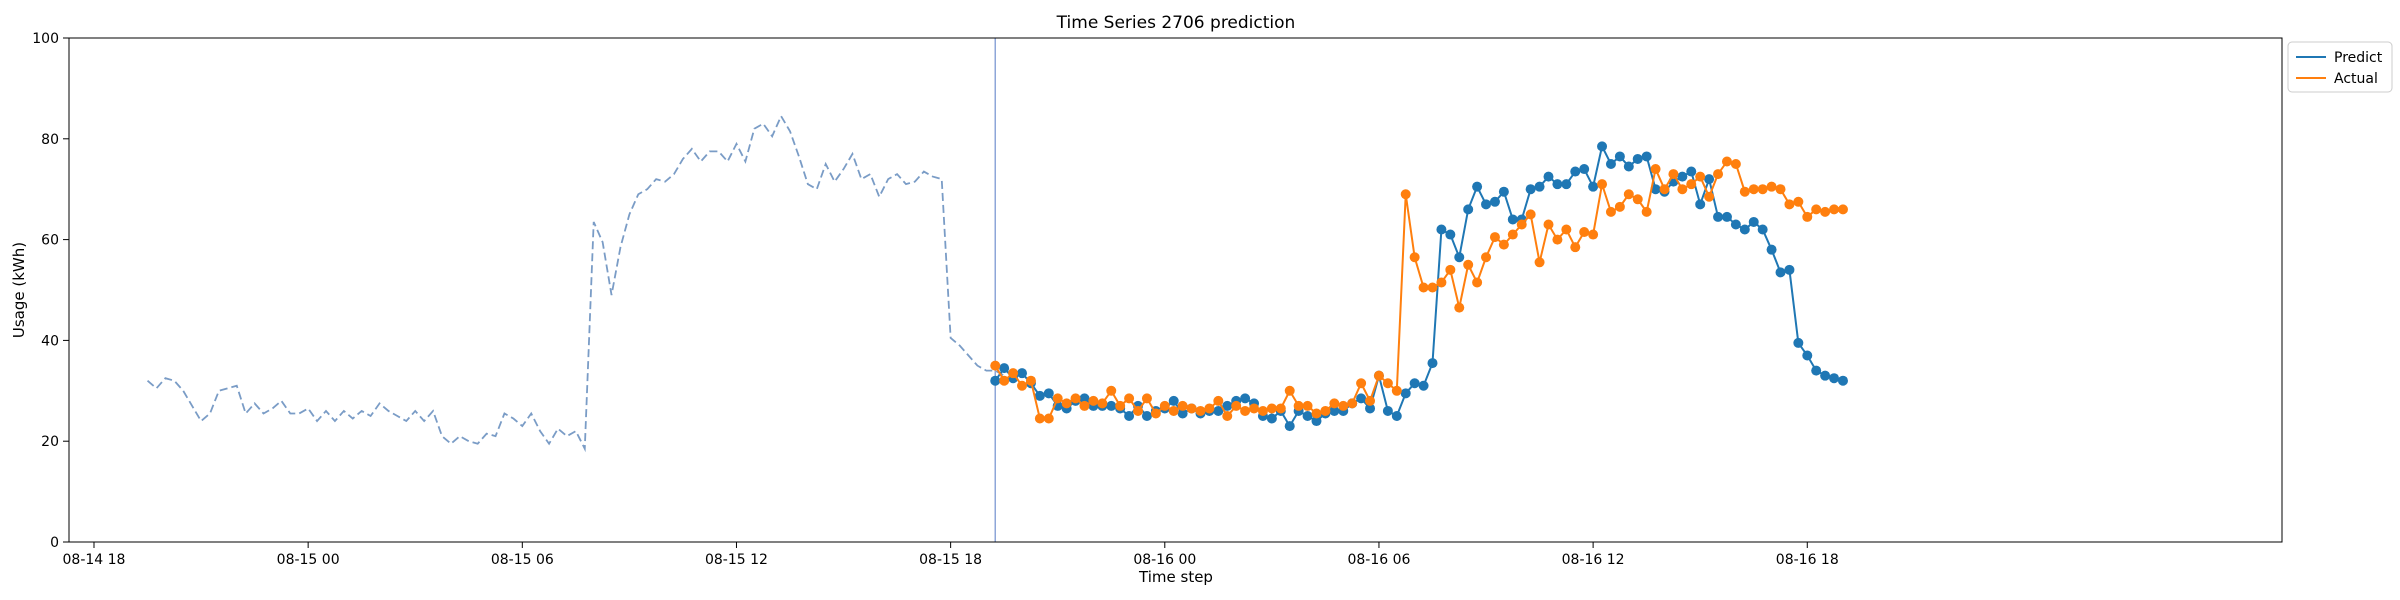  Describe the element at coordinates (1593, 560) in the screenshot. I see `x-tick-label: 08-16 12` at that location.